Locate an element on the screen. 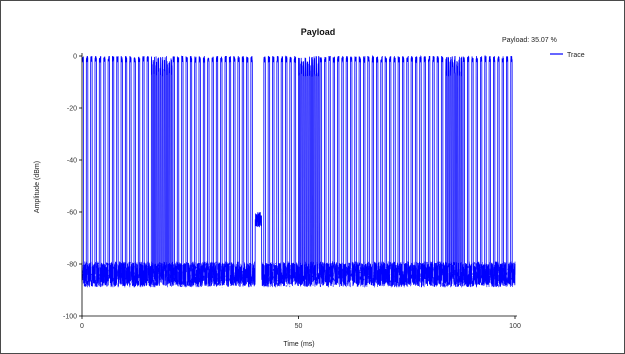 The width and height of the screenshot is (625, 354). y-tick-label: -20 is located at coordinates (72, 109).